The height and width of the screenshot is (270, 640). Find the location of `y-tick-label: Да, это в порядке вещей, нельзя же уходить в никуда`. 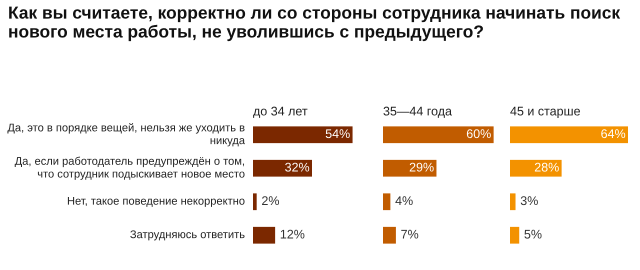

y-tick-label: Да, это в порядке вещей, нельзя же уходить в никуда is located at coordinates (126, 134).